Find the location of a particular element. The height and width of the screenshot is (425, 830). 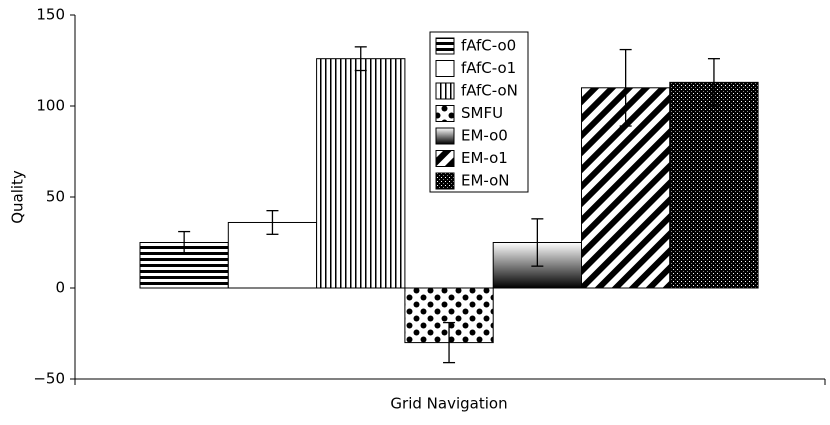

y-tick-label: 50 is located at coordinates (55, 197).